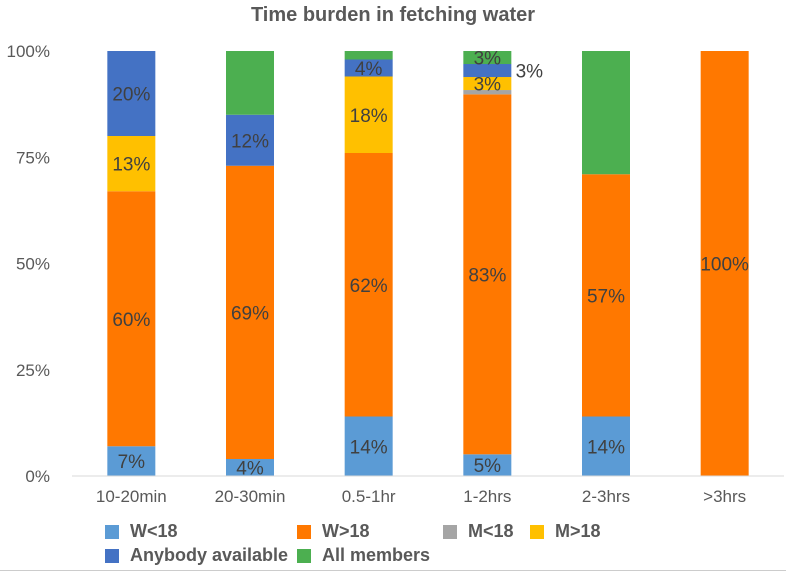 This screenshot has height=573, width=786. I want to click on x-tick-label: 1-2hrs, so click(487, 496).